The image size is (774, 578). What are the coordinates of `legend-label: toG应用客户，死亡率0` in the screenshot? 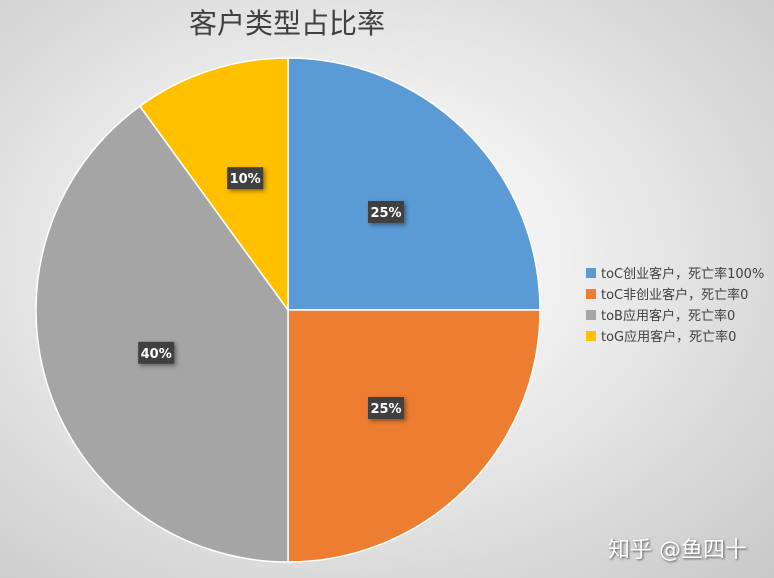 It's located at (669, 337).